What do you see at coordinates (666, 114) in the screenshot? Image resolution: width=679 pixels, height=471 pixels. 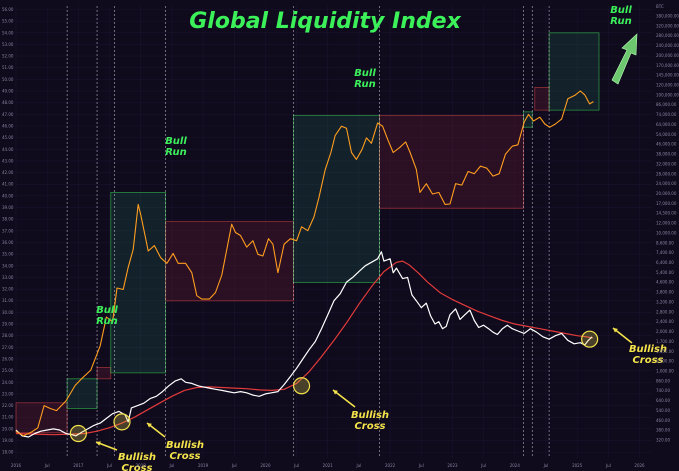 I see `right-axis-tick-label: 74,000.00` at bounding box center [666, 114].